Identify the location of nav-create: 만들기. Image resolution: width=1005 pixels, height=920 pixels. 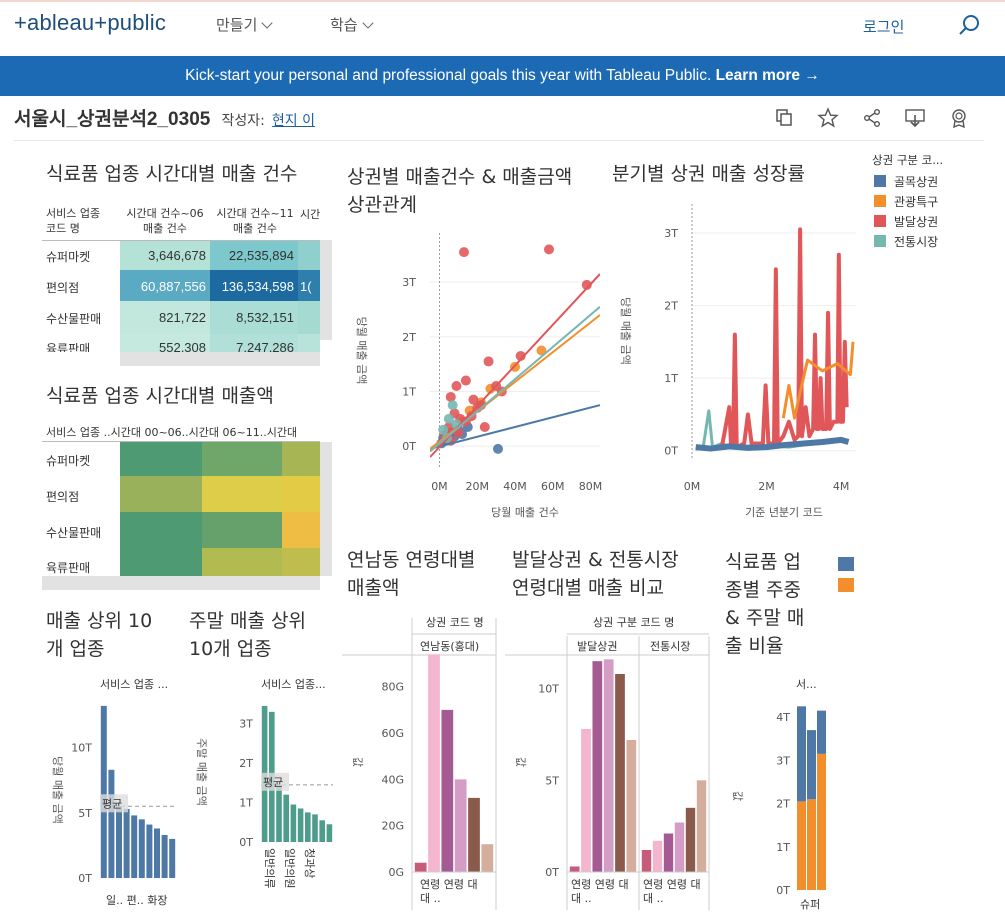
(245, 24).